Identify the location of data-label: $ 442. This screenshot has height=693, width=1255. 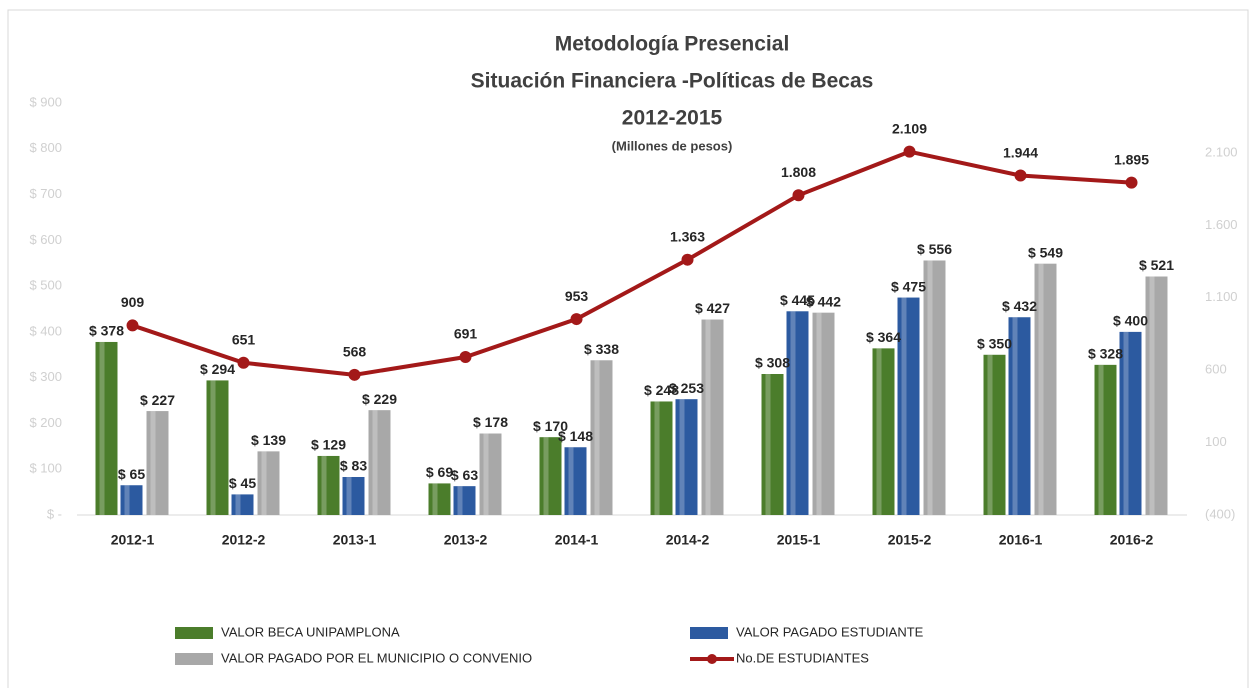
(823, 301).